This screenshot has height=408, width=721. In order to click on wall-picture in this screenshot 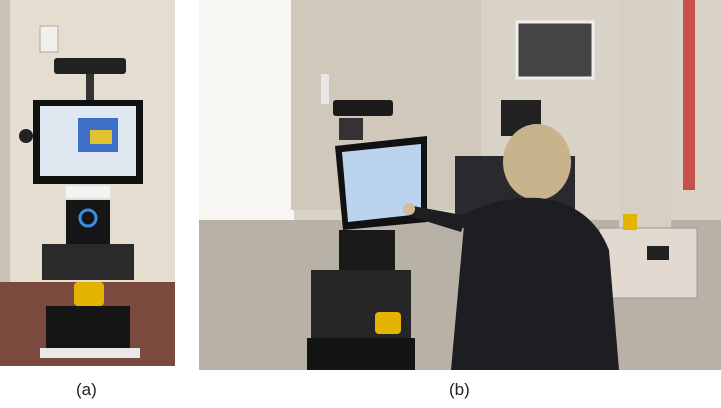, I will do `click(555, 50)`.